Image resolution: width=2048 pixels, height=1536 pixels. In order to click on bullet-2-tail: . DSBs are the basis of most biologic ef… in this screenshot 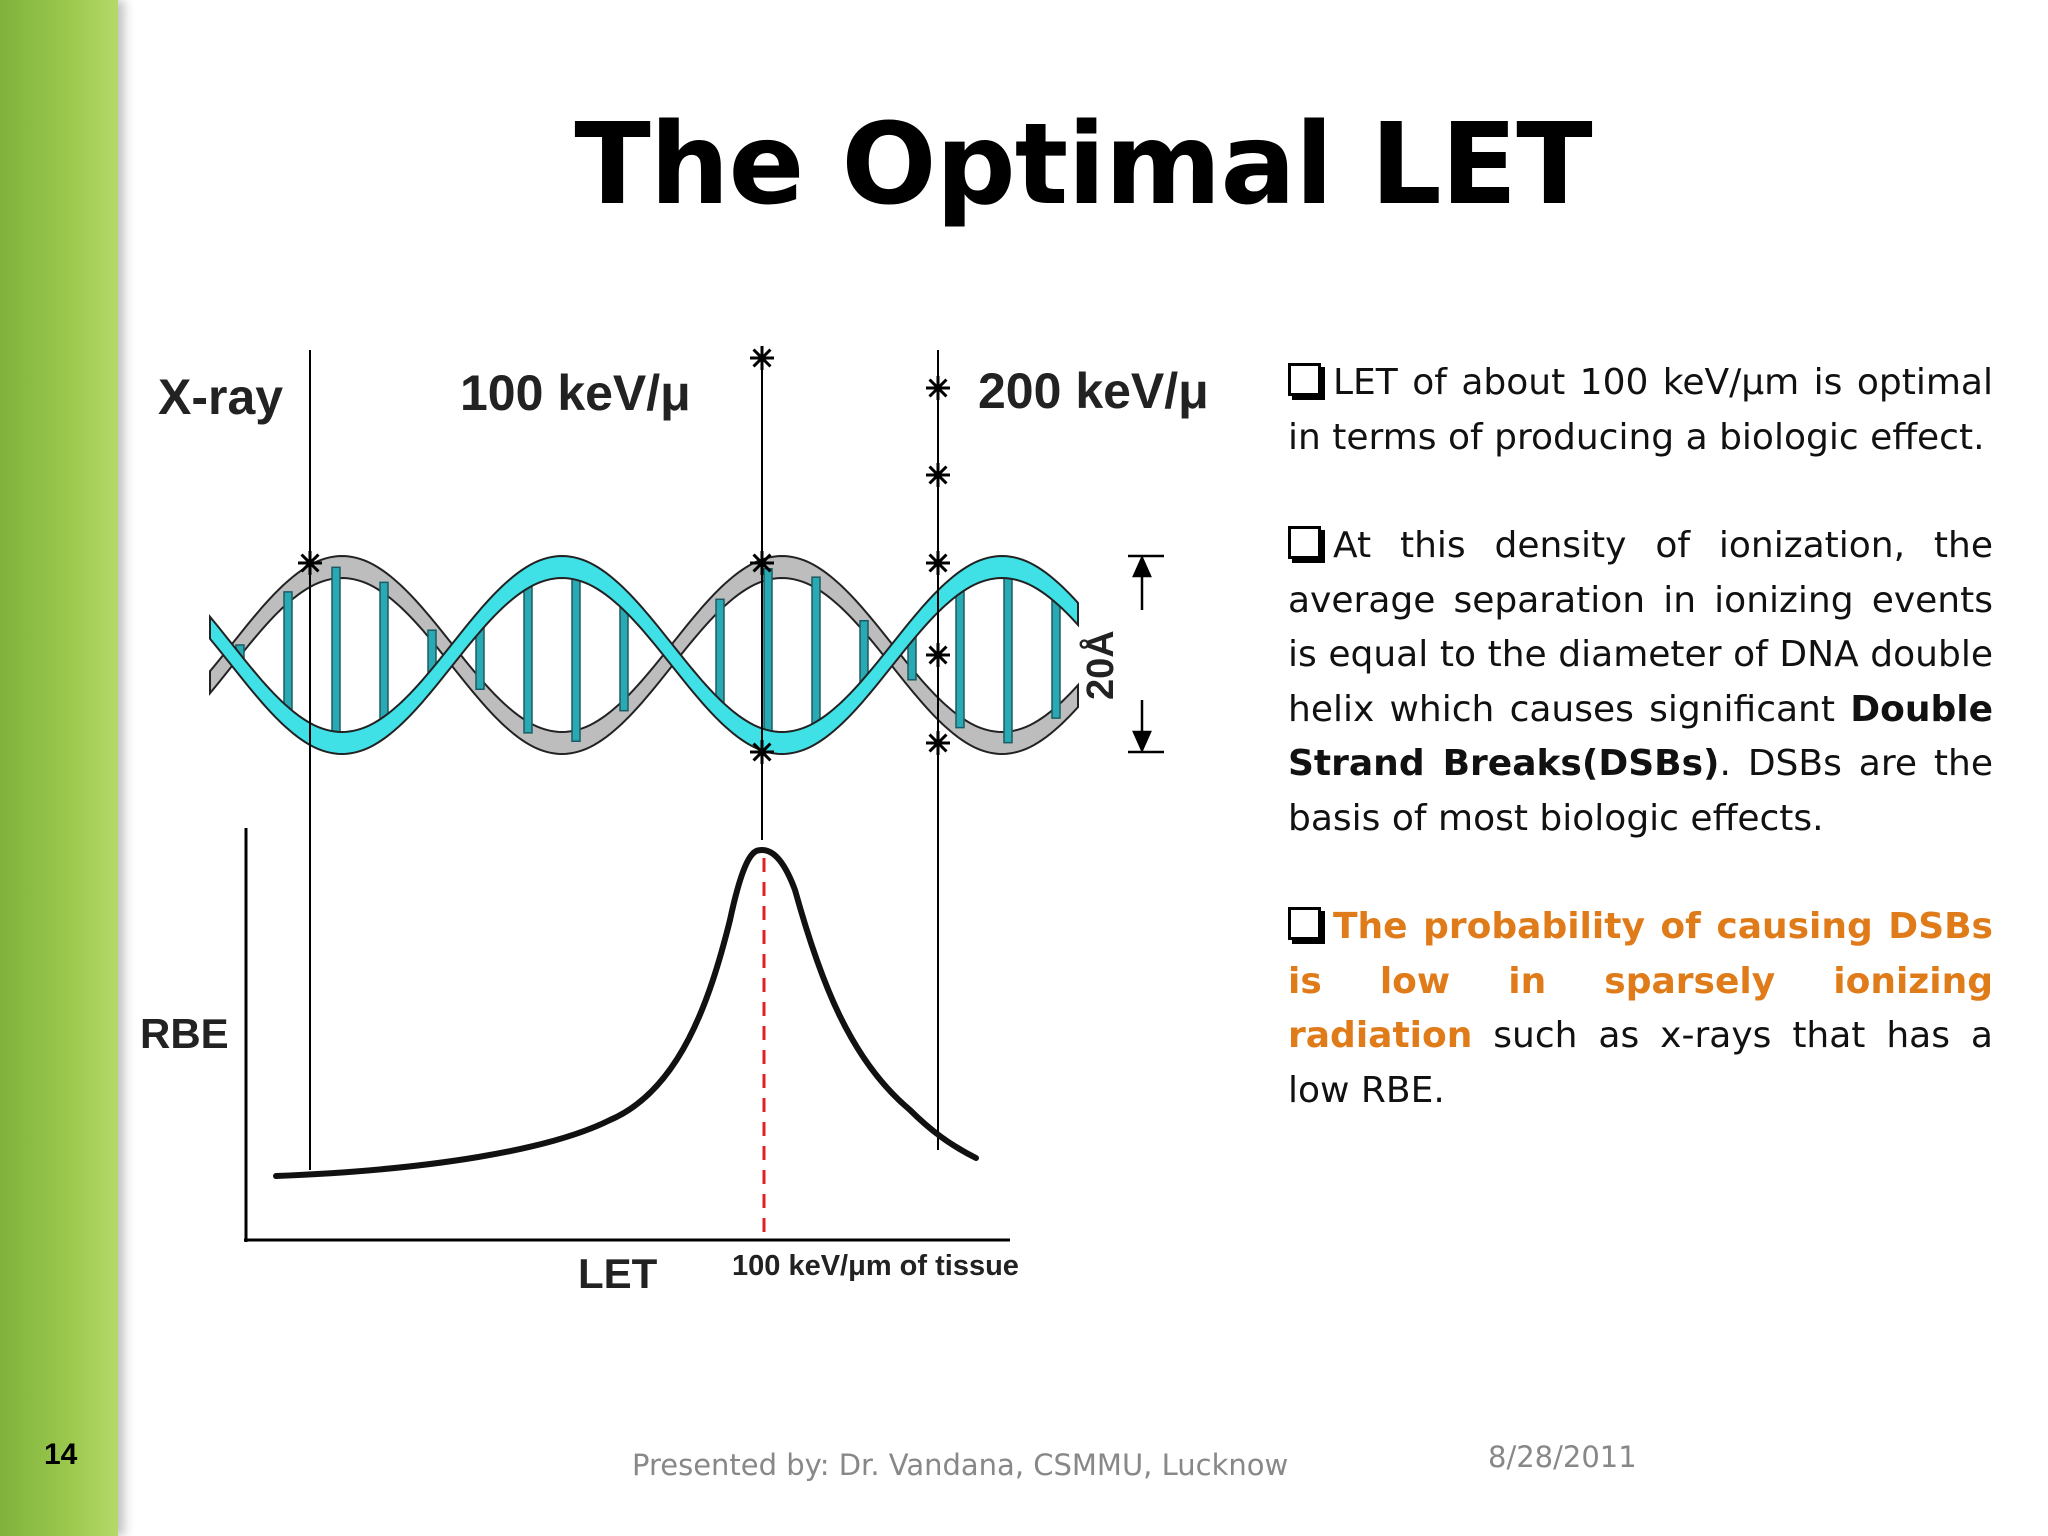, I will do `click(1640, 791)`.